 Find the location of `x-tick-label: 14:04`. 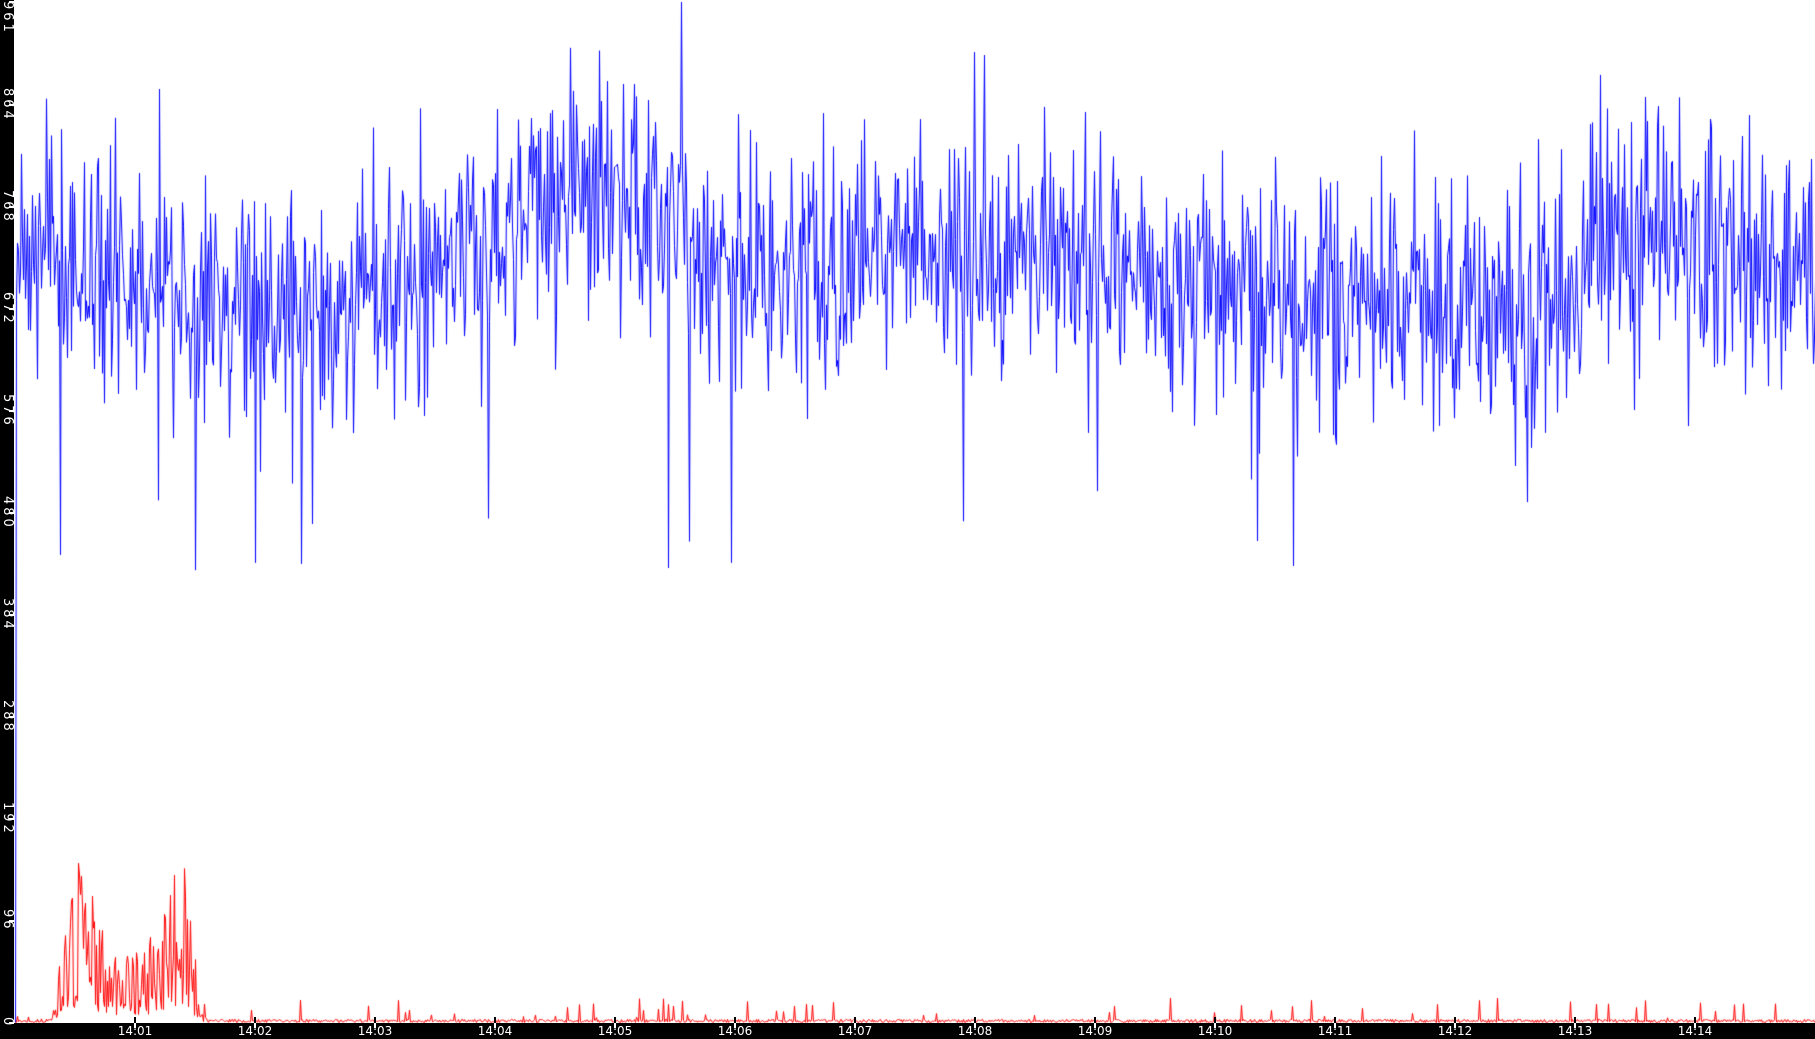

x-tick-label: 14:04 is located at coordinates (495, 1031).